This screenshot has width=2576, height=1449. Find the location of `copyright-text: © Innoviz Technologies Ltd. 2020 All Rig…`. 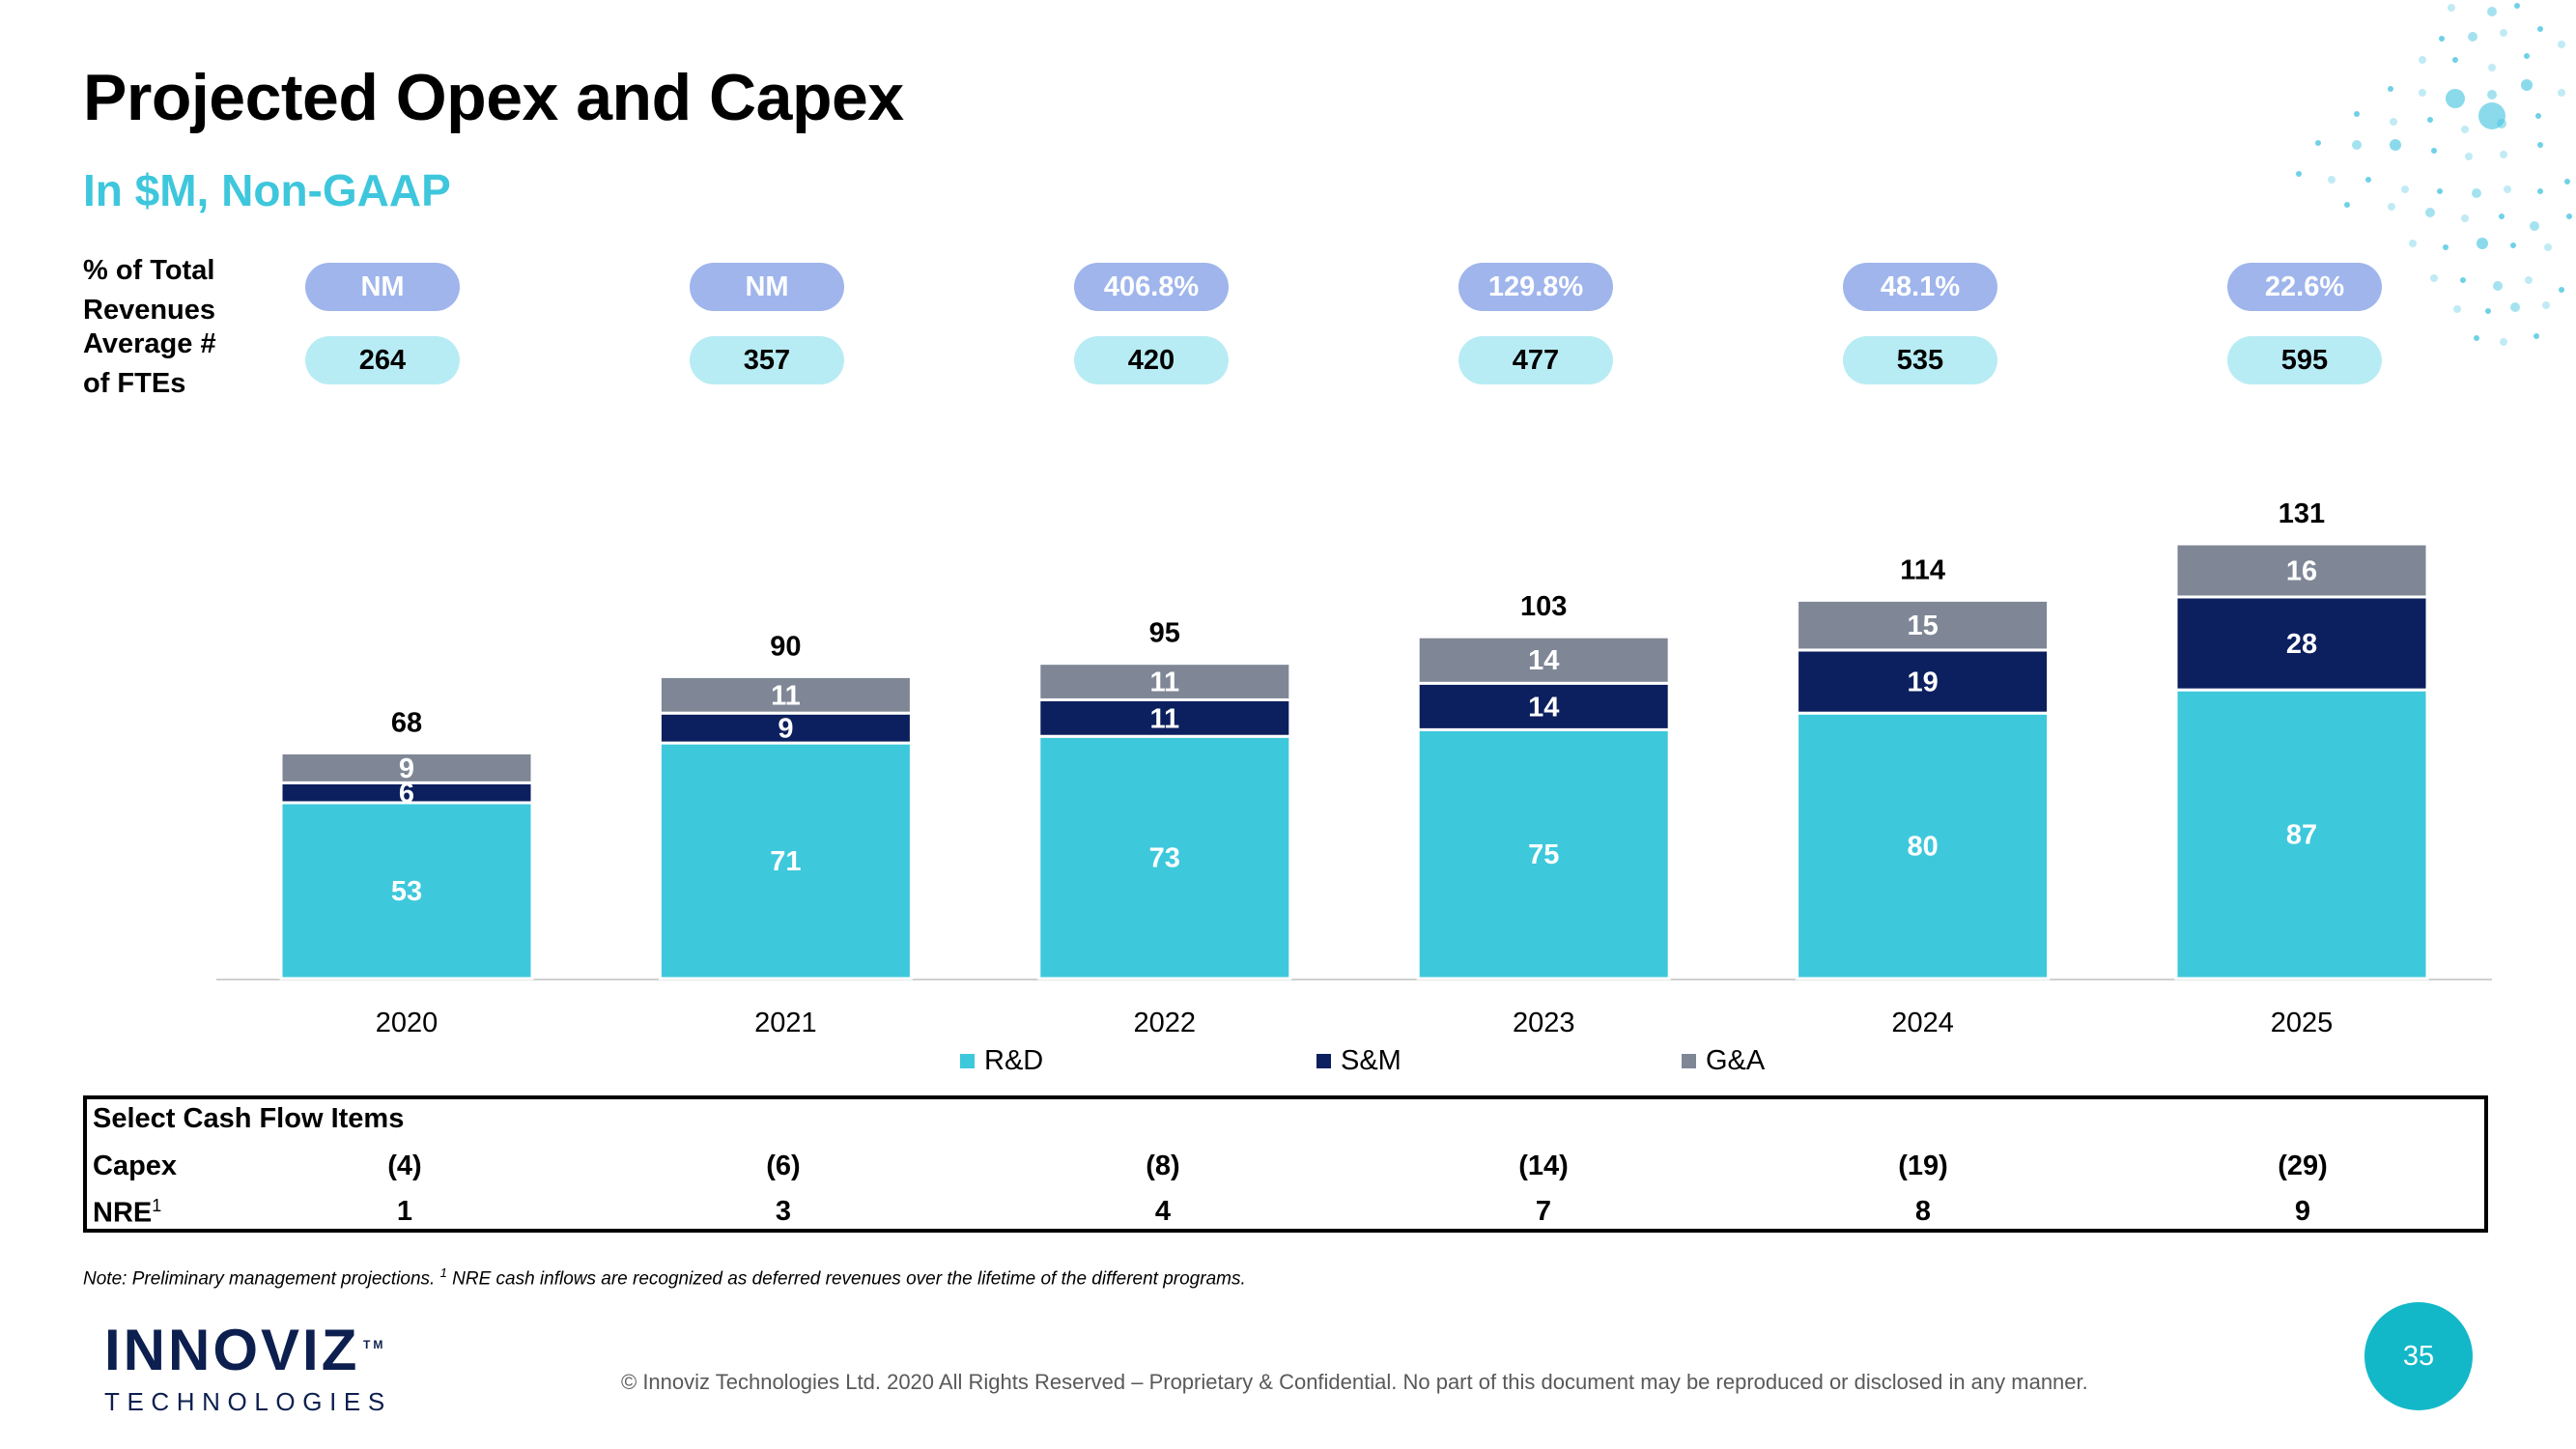

copyright-text: © Innoviz Technologies Ltd. 2020 All Rig… is located at coordinates (1354, 1382).